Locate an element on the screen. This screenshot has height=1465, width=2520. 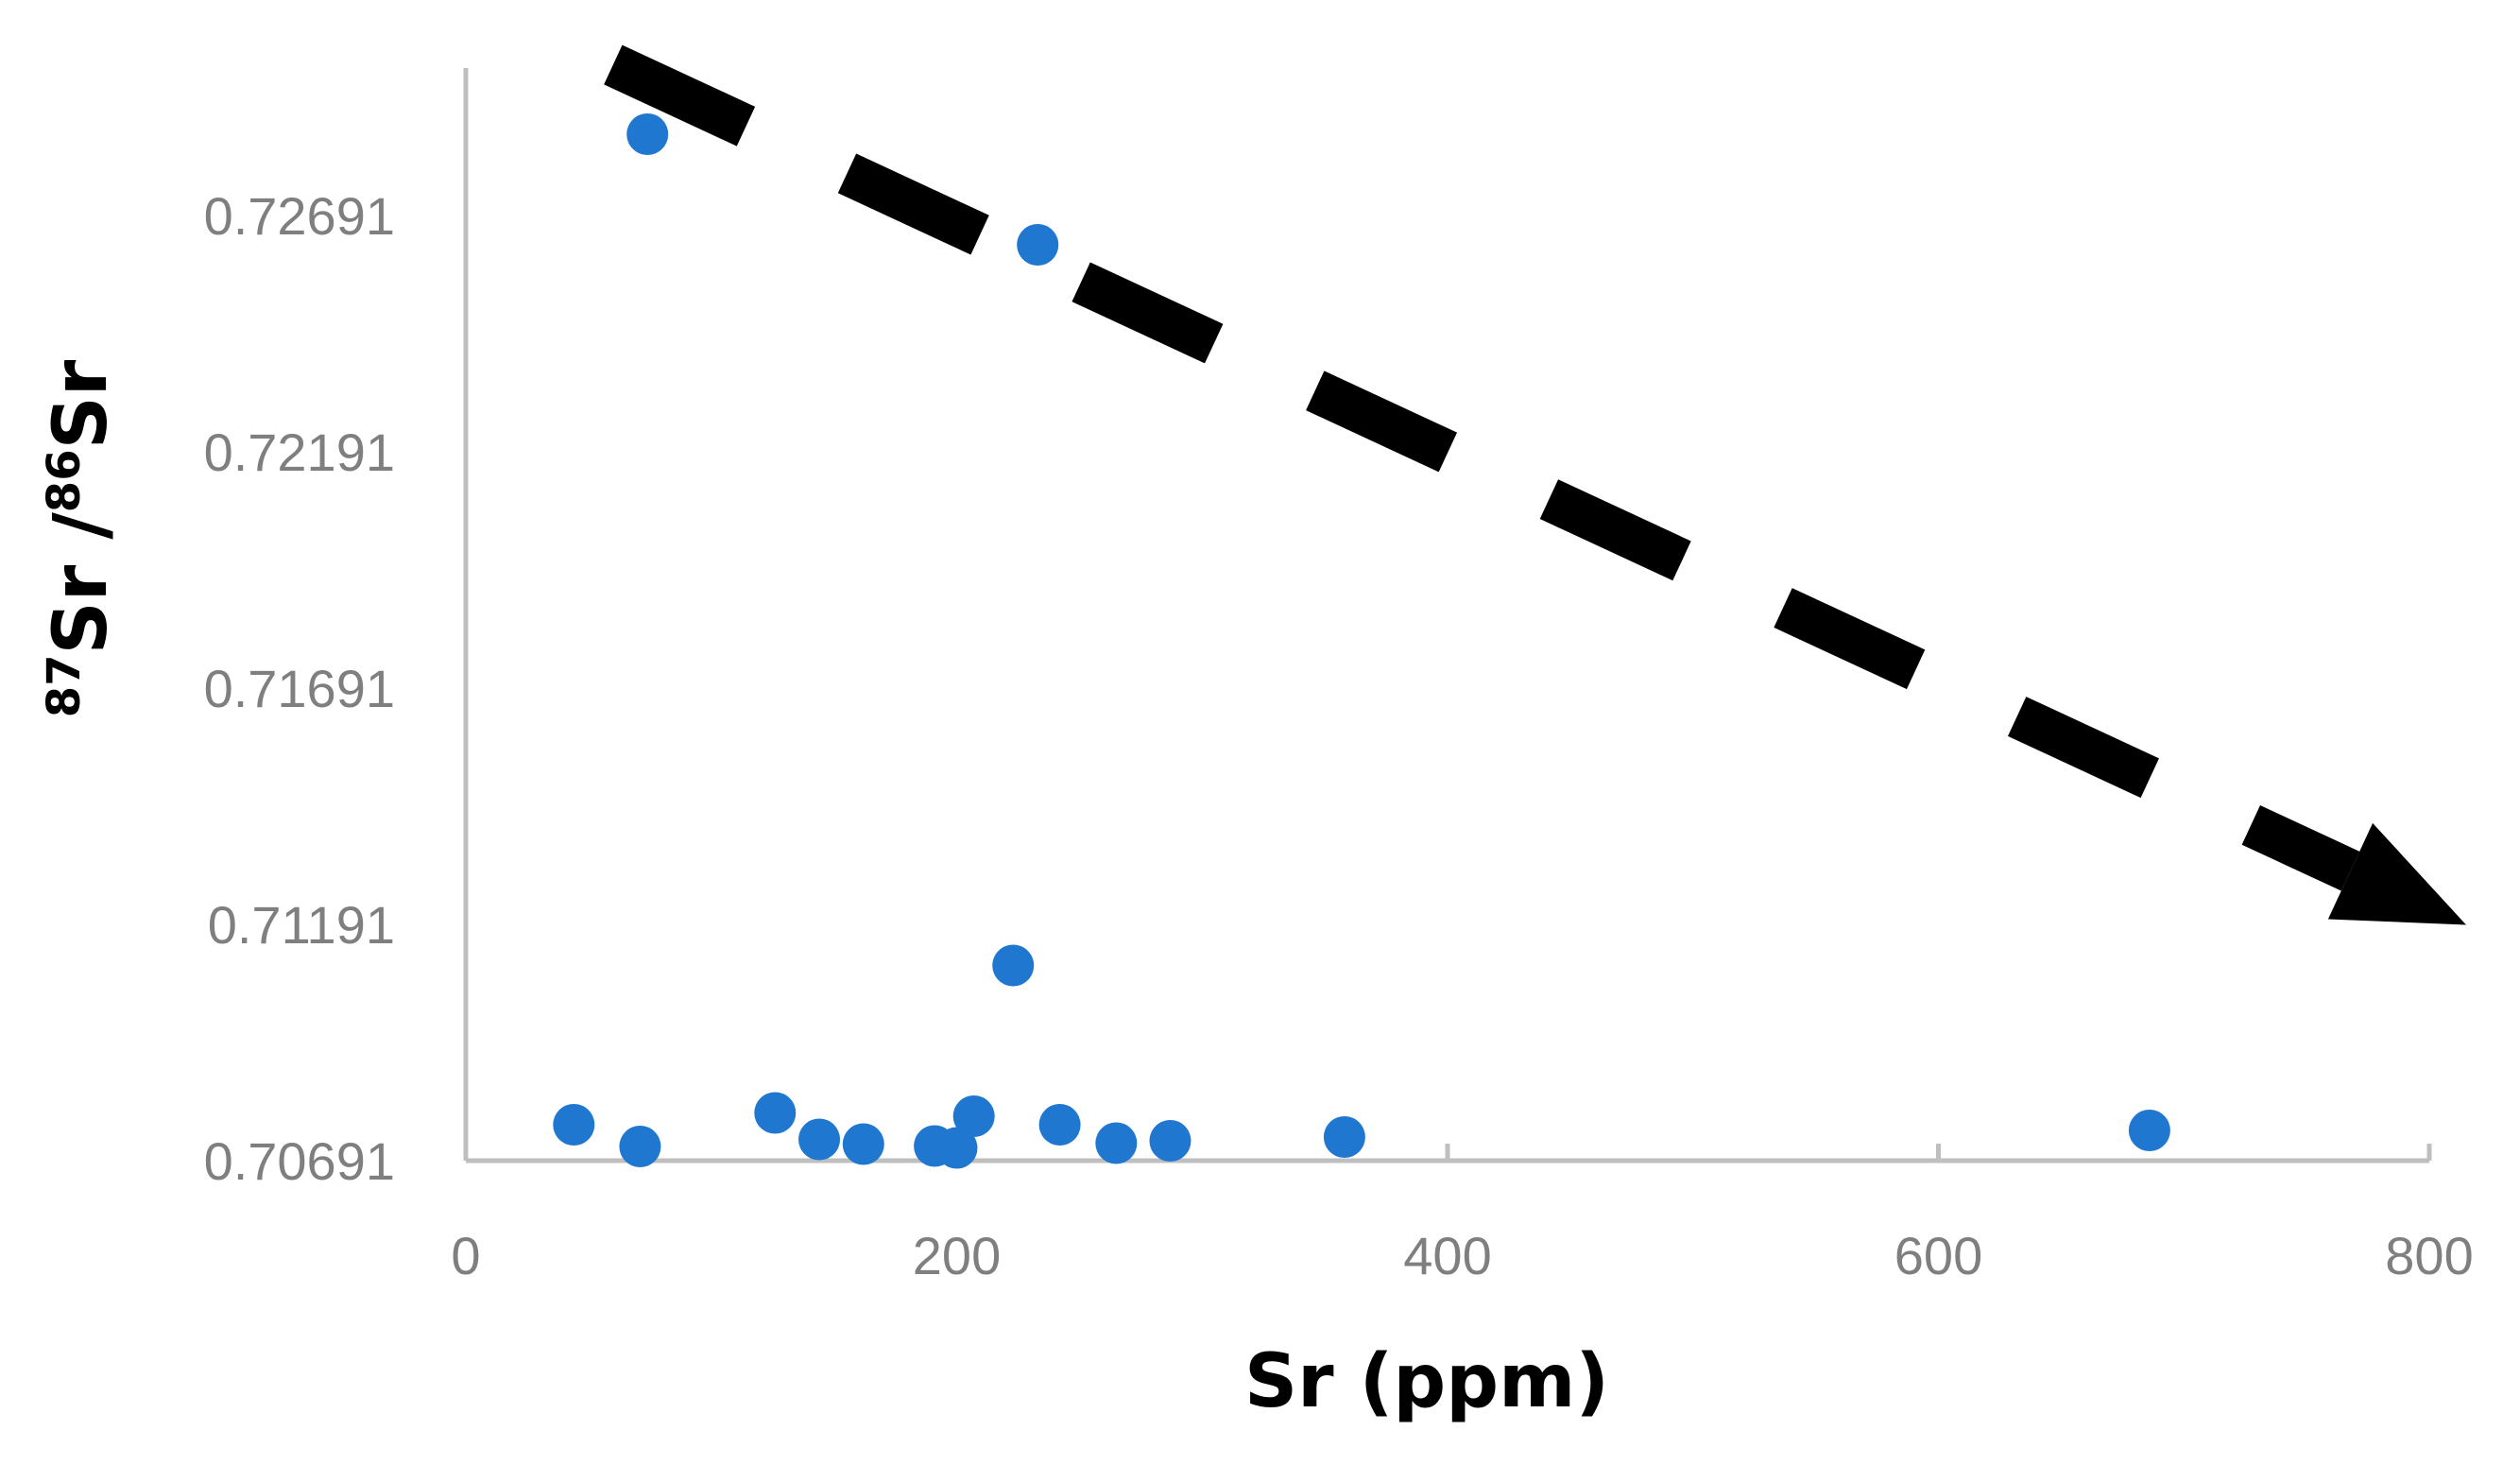
x-tick-label: 800 is located at coordinates (2429, 1255).